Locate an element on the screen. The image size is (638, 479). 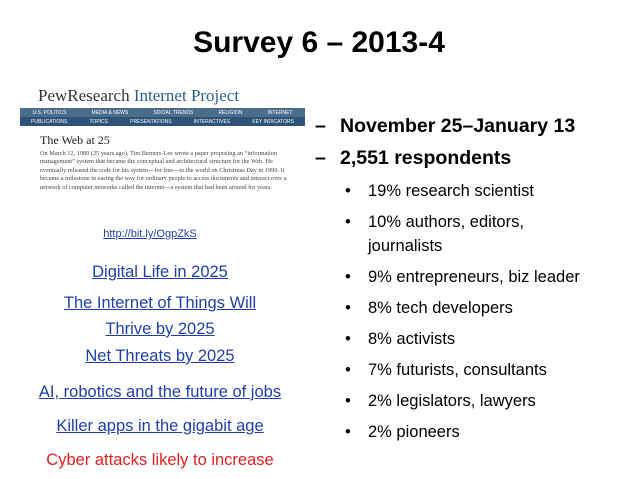
bullet-item: • 9% entrepreneurs, biz leader is located at coordinates (462, 277).